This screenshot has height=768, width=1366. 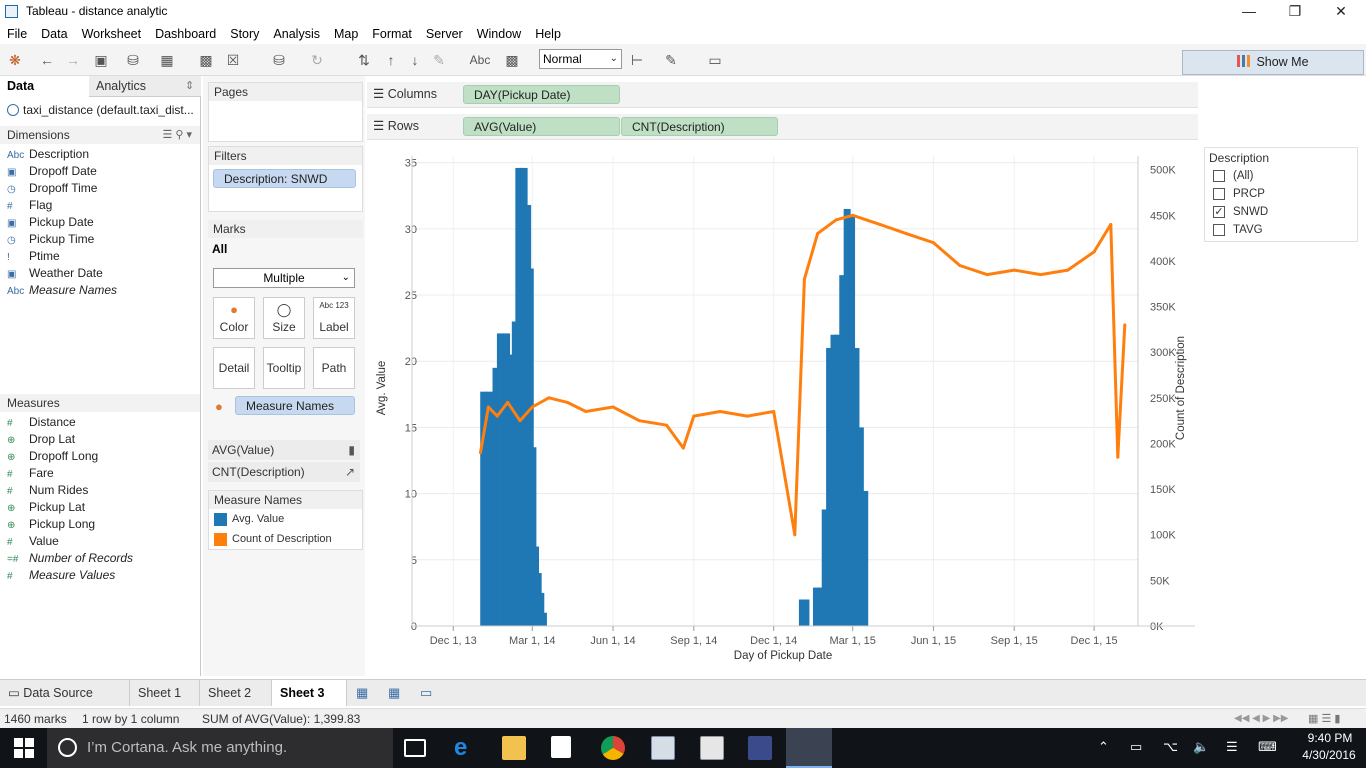 I want to click on duplicate-sheet-icon: ▩, so click(x=206, y=60).